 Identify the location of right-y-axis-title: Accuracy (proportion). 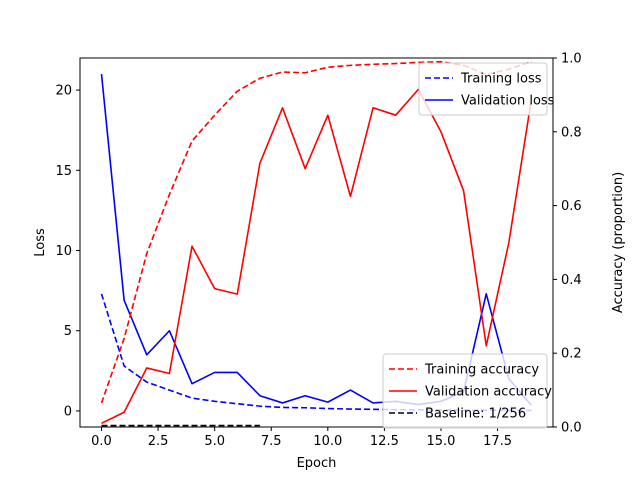
(618, 242).